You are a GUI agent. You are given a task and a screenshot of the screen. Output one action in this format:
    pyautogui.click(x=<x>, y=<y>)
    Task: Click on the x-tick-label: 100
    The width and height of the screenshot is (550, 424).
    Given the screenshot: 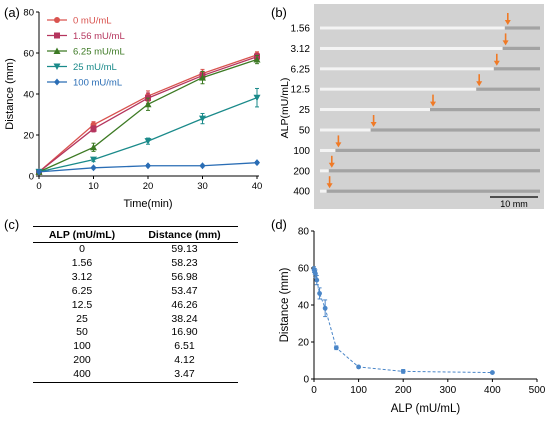 What is the action you would take?
    pyautogui.click(x=358, y=390)
    